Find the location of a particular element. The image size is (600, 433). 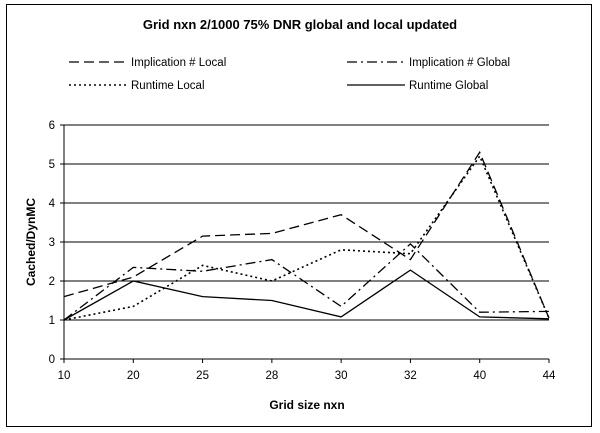

x-tick-label: 30 is located at coordinates (341, 376).